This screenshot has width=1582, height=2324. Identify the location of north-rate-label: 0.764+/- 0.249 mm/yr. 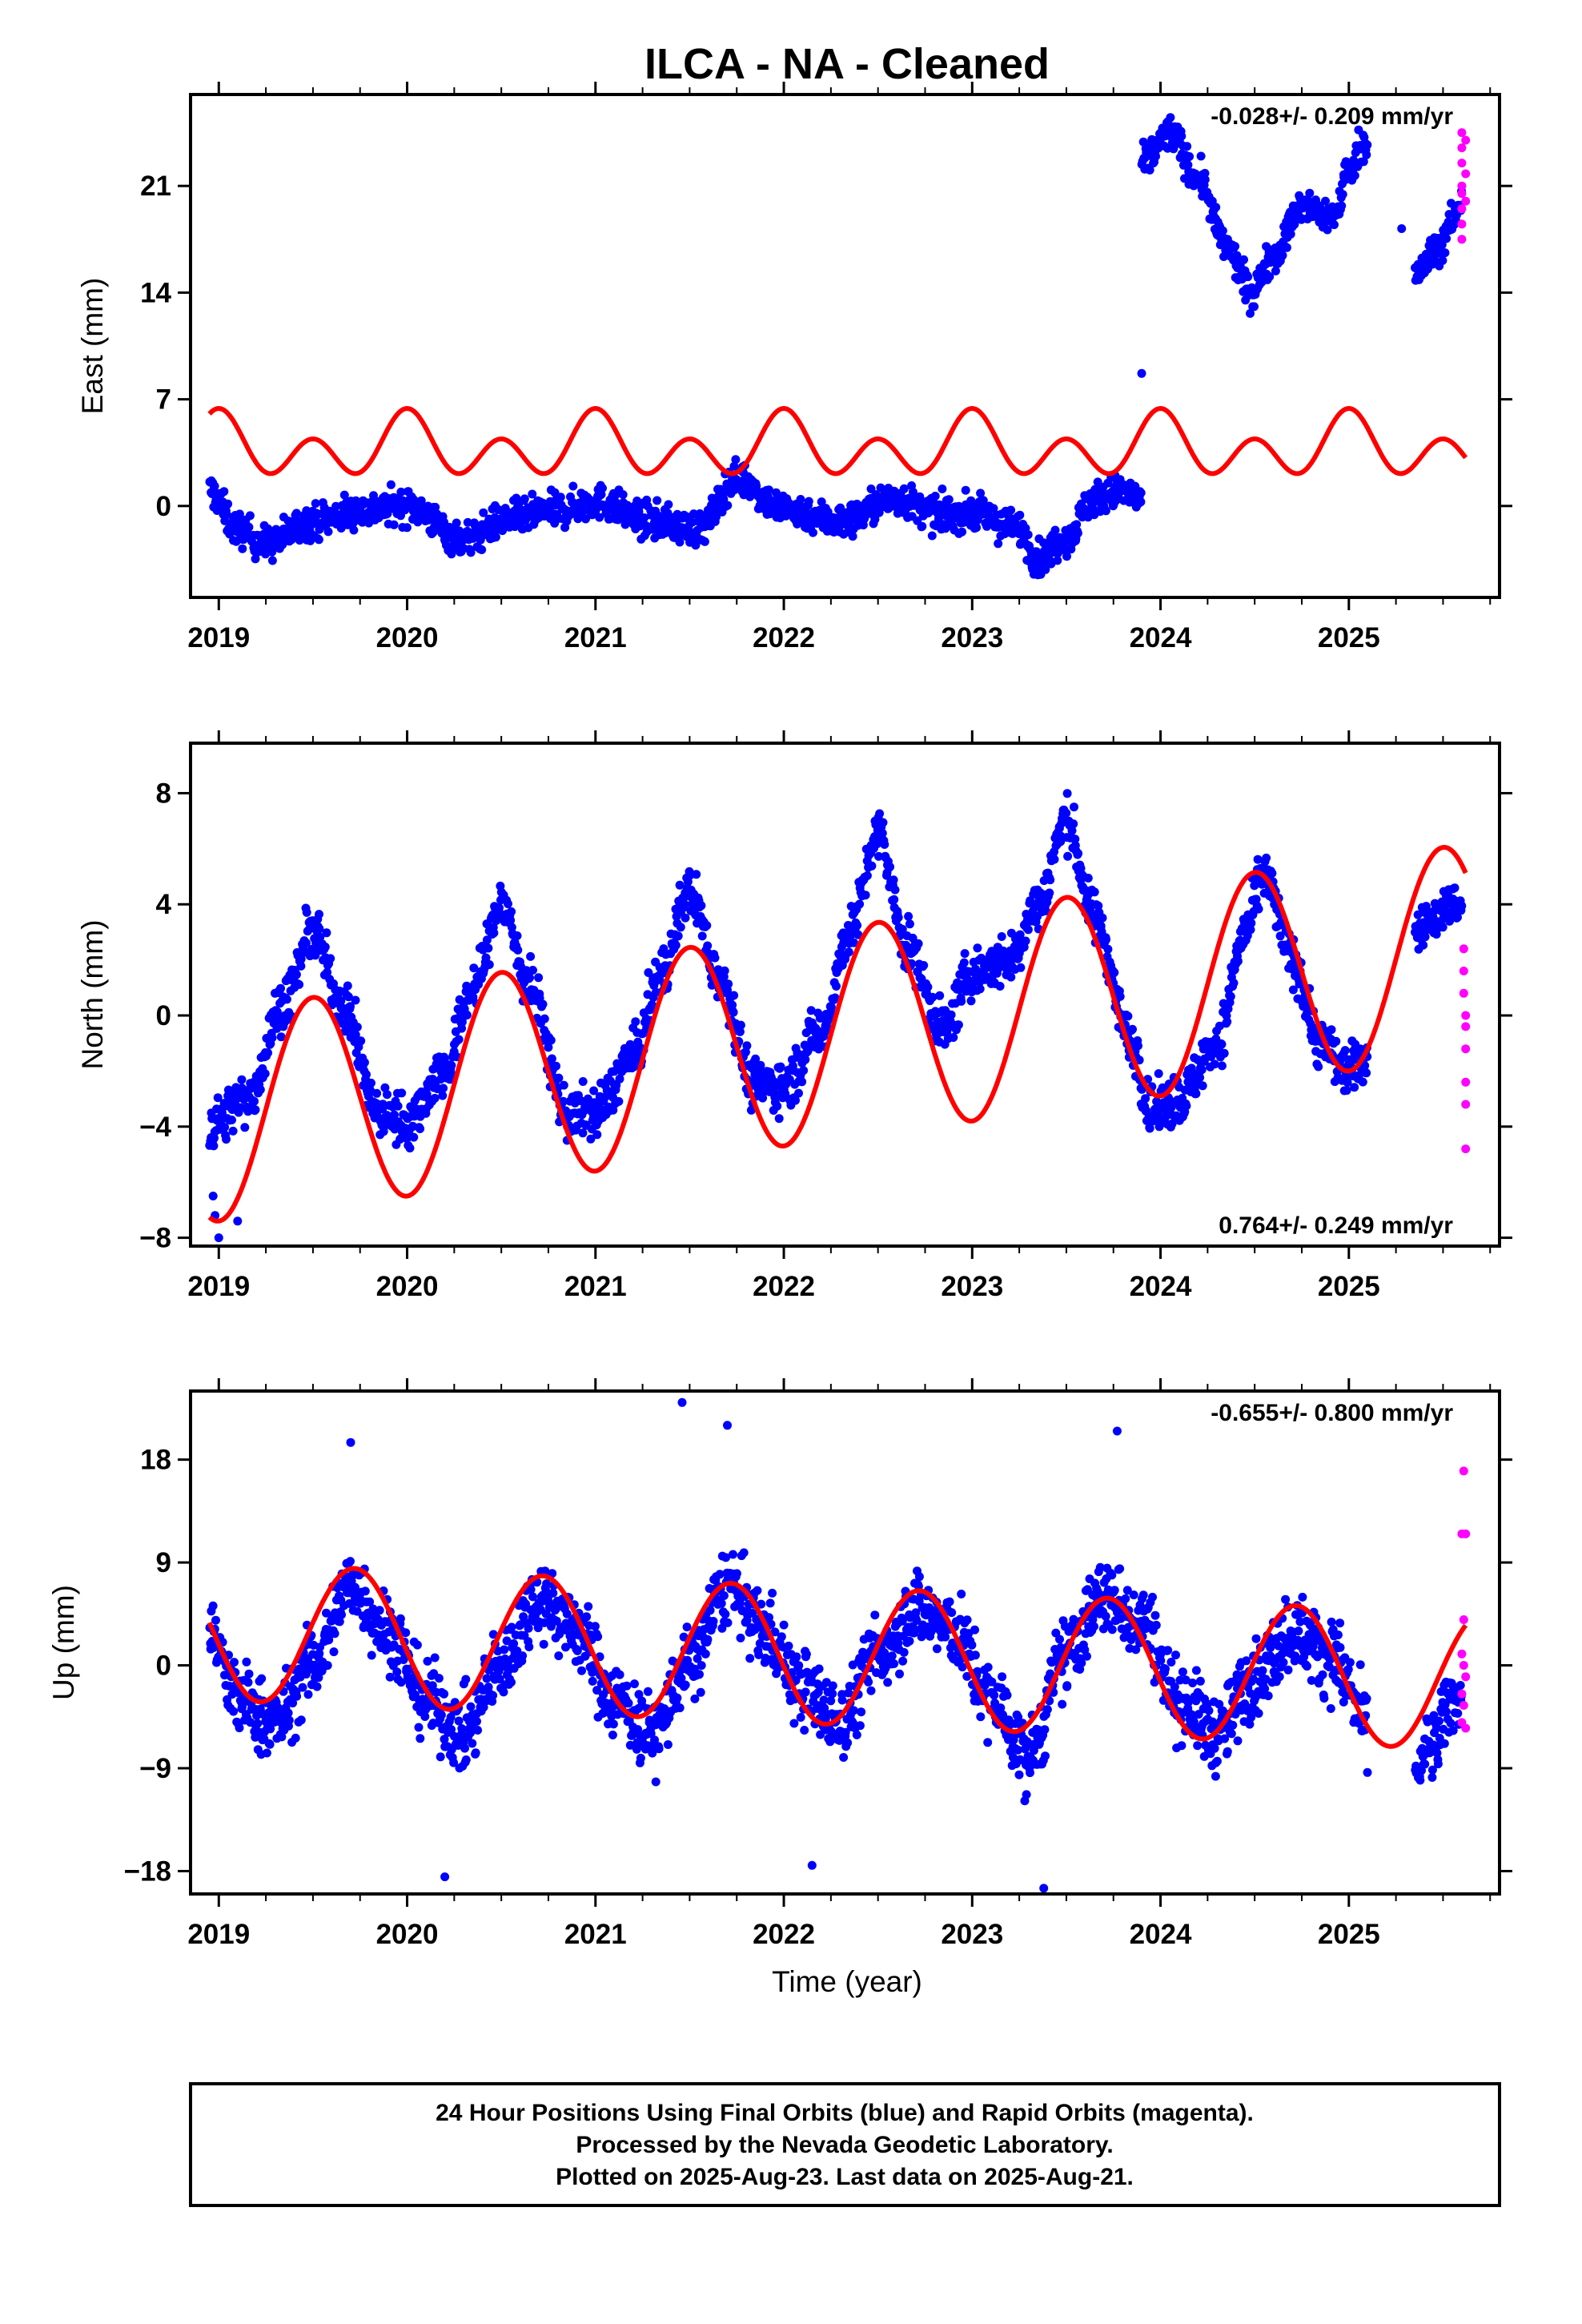
(1336, 1225).